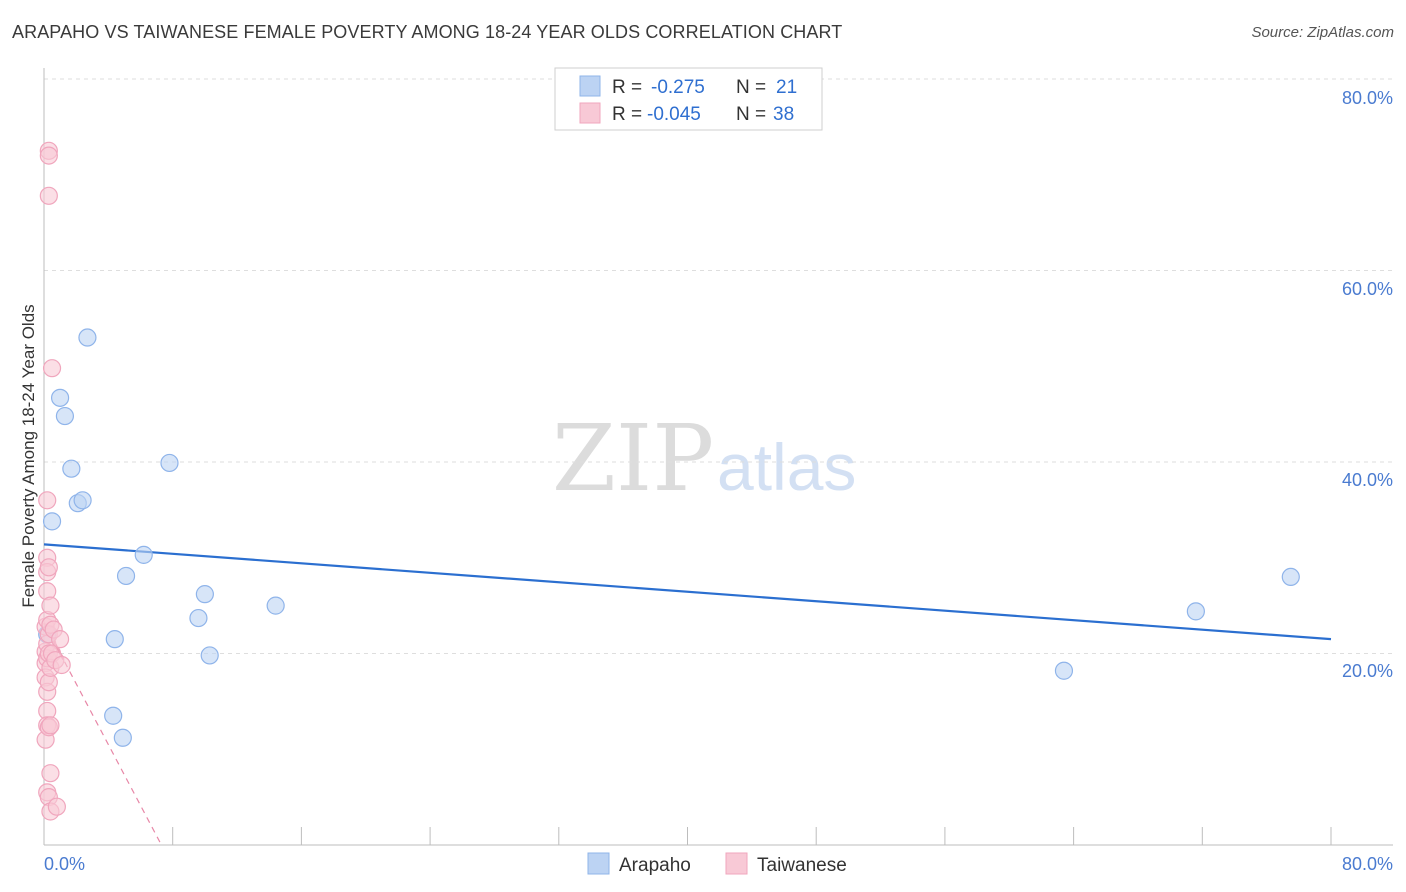  Describe the element at coordinates (627, 87) in the screenshot. I see `legend-r-label-arapaho: R =` at that location.